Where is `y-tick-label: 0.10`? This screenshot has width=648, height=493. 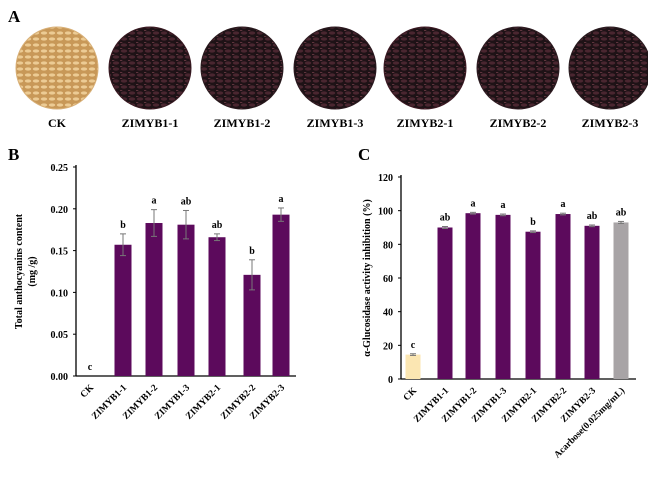
y-tick-label: 0.10 is located at coordinates (60, 293).